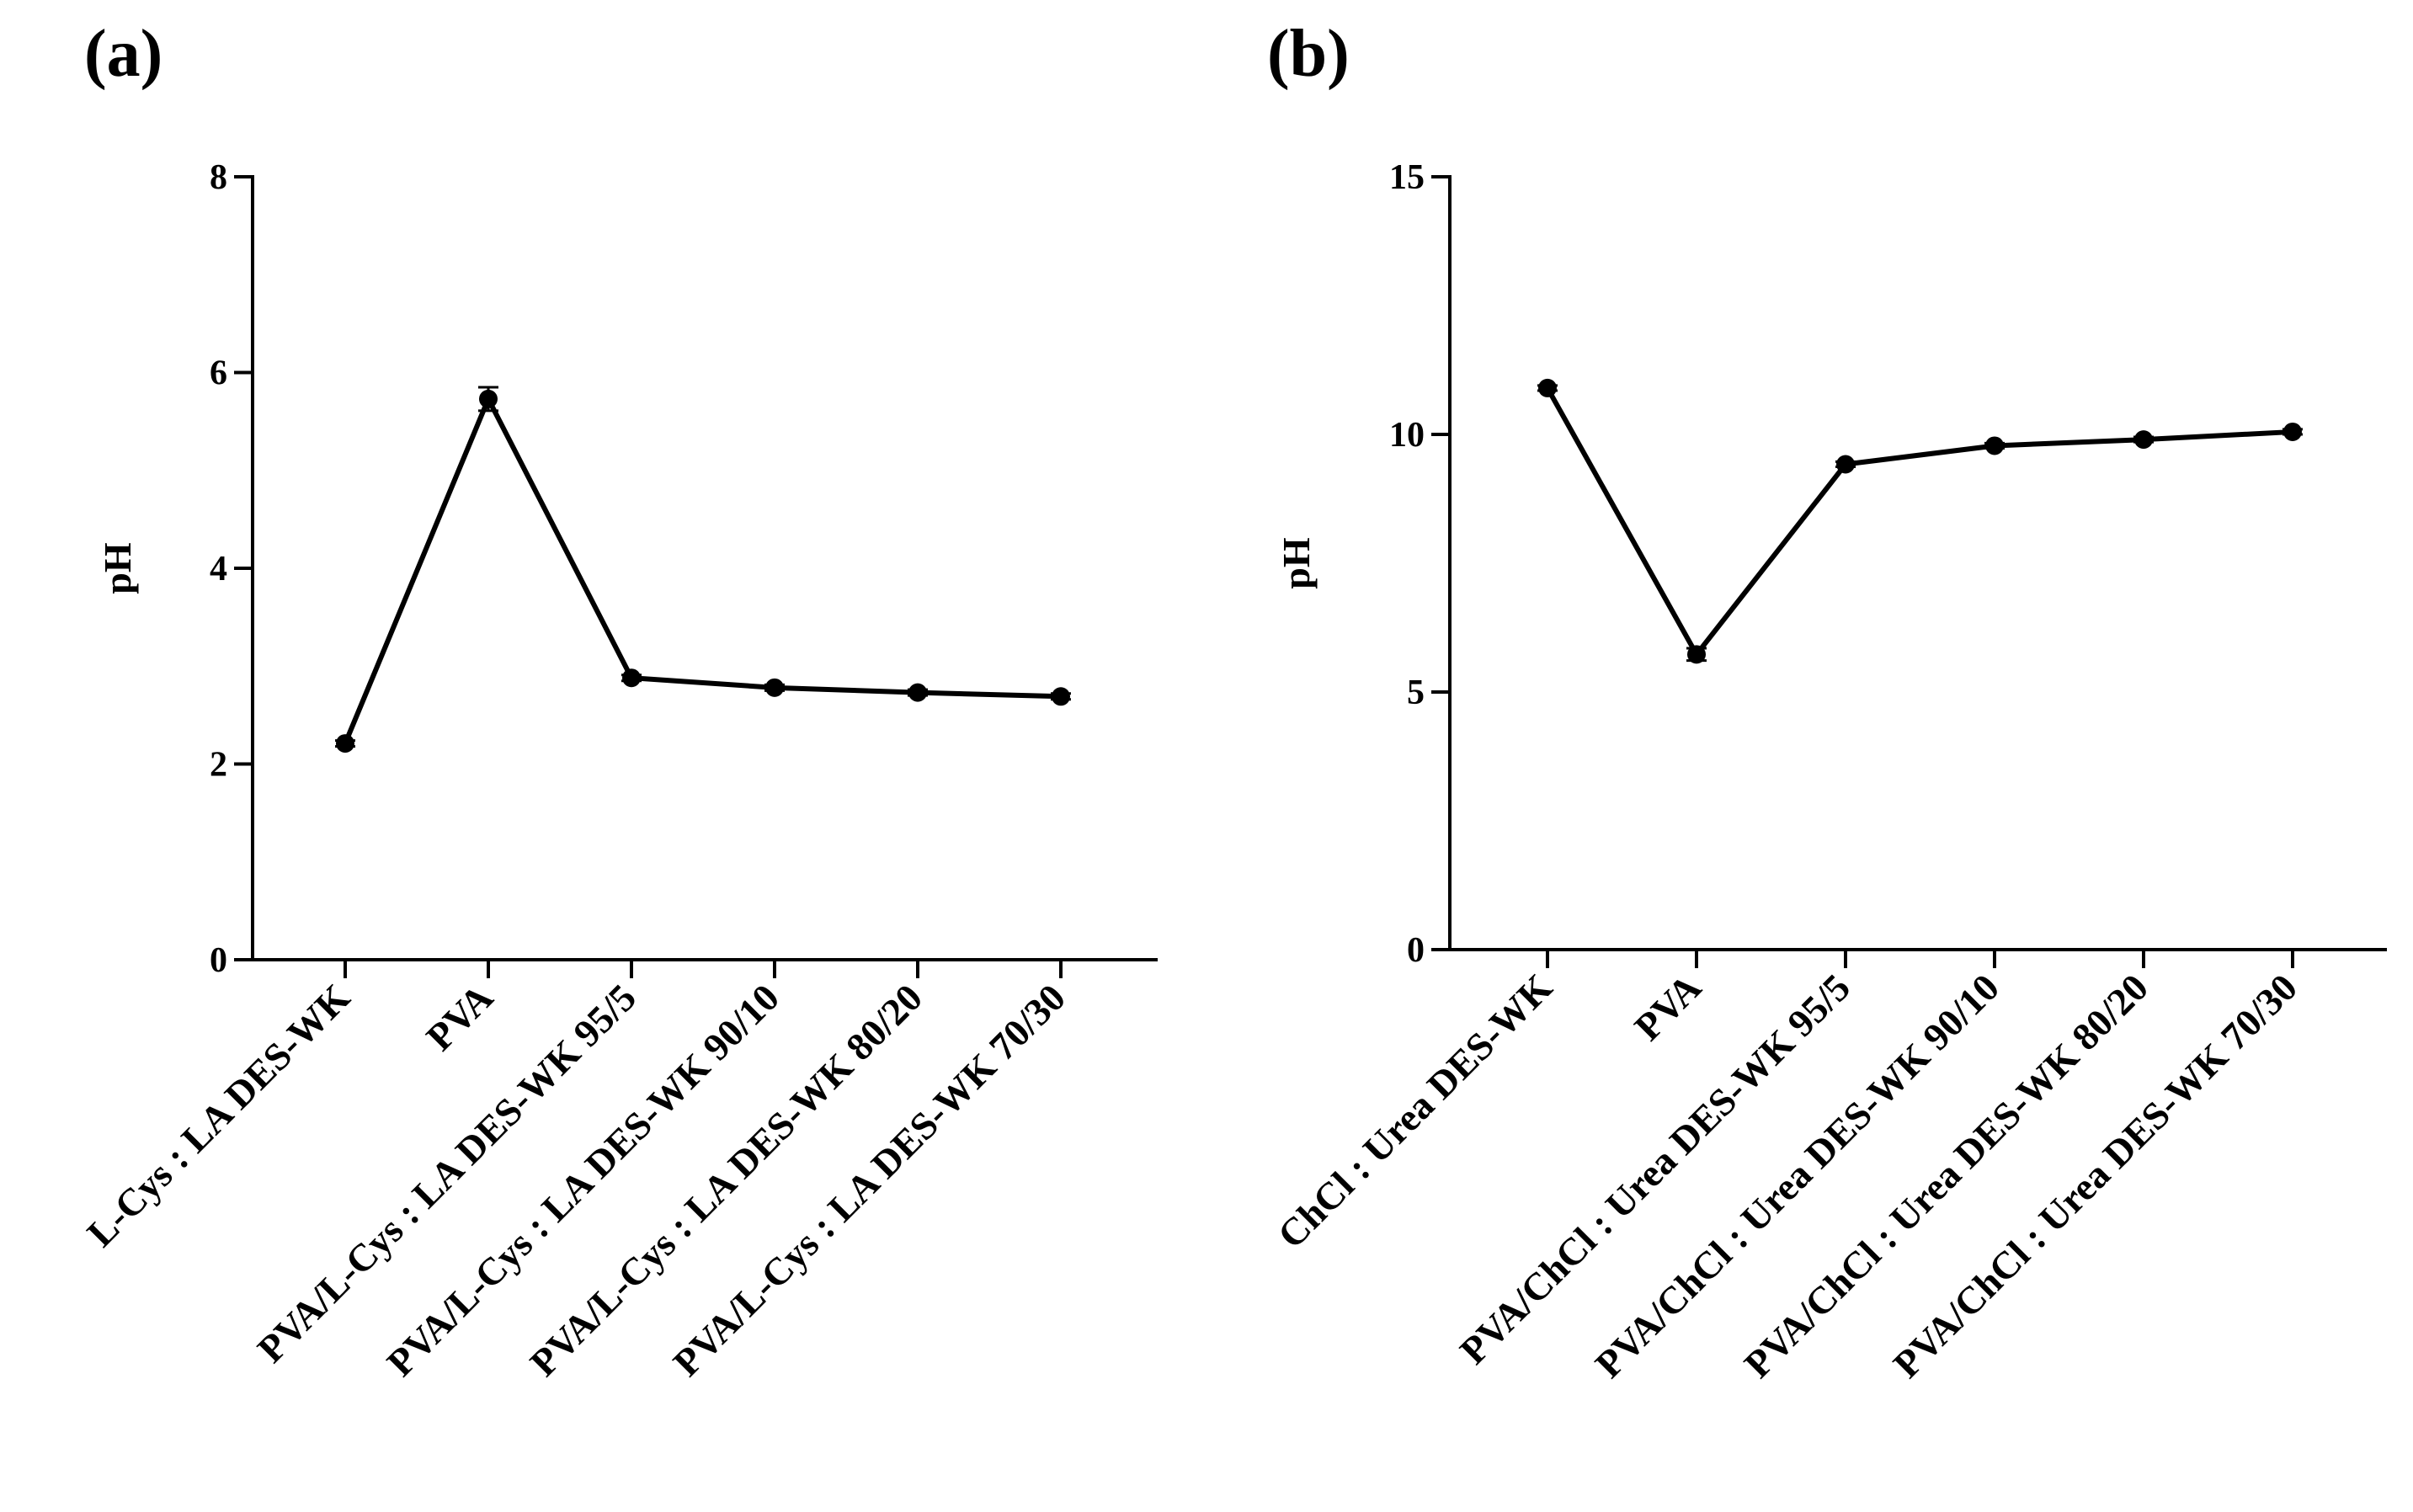 The width and height of the screenshot is (2413, 1512). Describe the element at coordinates (1416, 693) in the screenshot. I see `y-tick-label: 5` at that location.